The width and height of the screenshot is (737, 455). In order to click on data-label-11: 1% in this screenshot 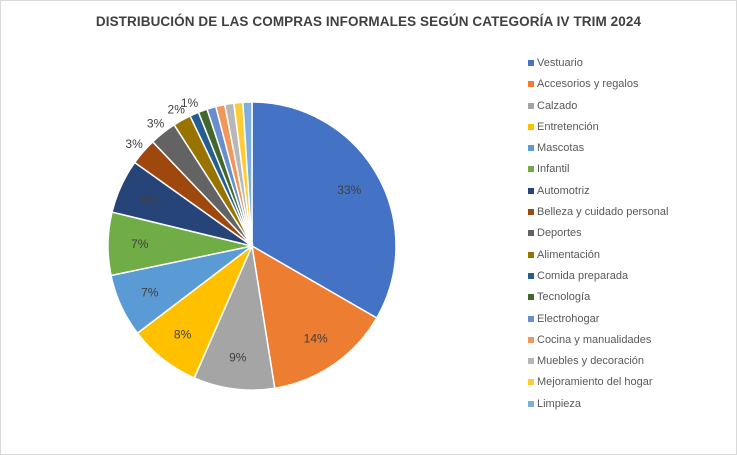, I will do `click(190, 103)`.